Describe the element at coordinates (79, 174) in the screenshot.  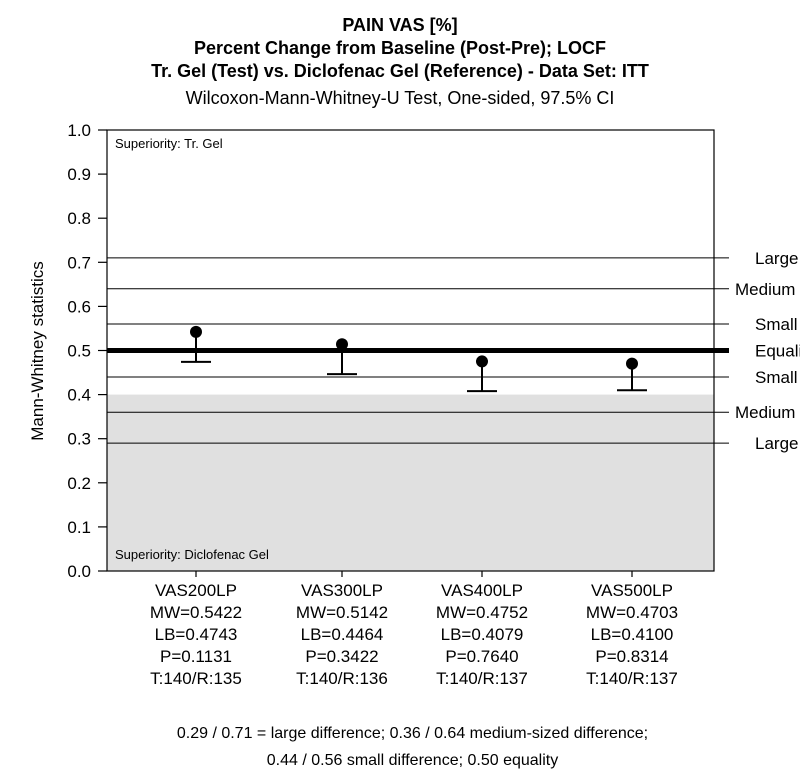
I see `y-tick-label: 0.9` at that location.